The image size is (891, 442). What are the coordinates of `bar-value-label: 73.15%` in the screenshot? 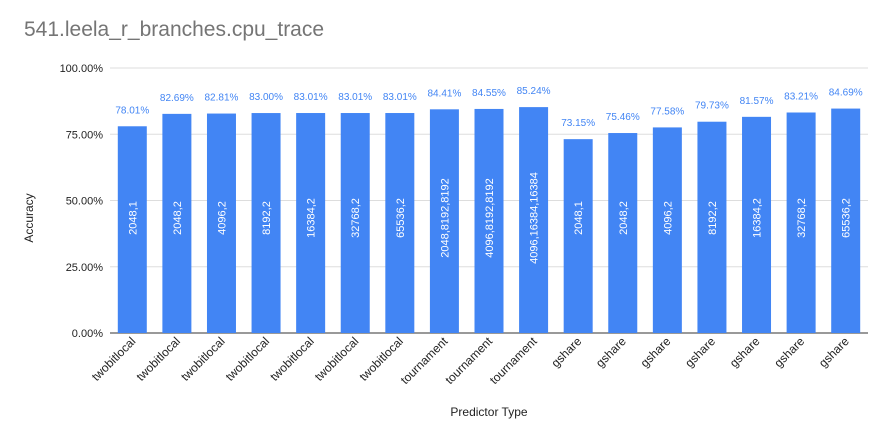 It's located at (578, 123).